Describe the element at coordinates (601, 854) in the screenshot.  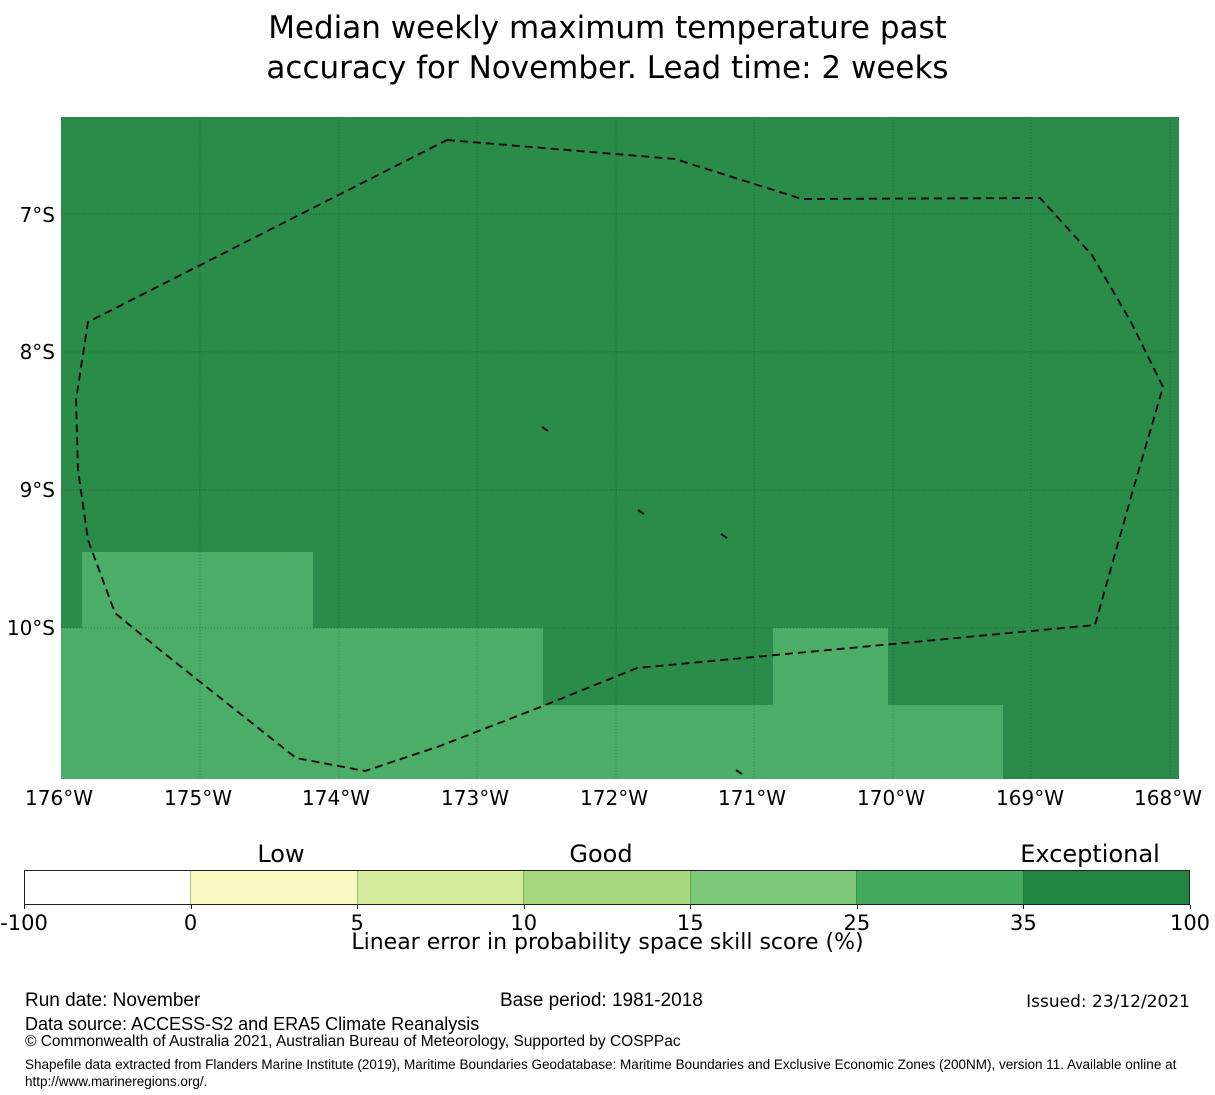
I see `colorbar-category-good: Good` at that location.